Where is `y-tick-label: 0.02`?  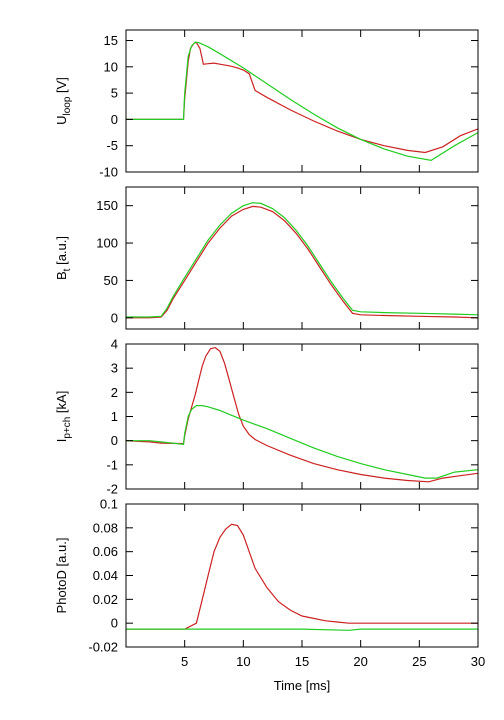 y-tick-label: 0.02 is located at coordinates (105, 599).